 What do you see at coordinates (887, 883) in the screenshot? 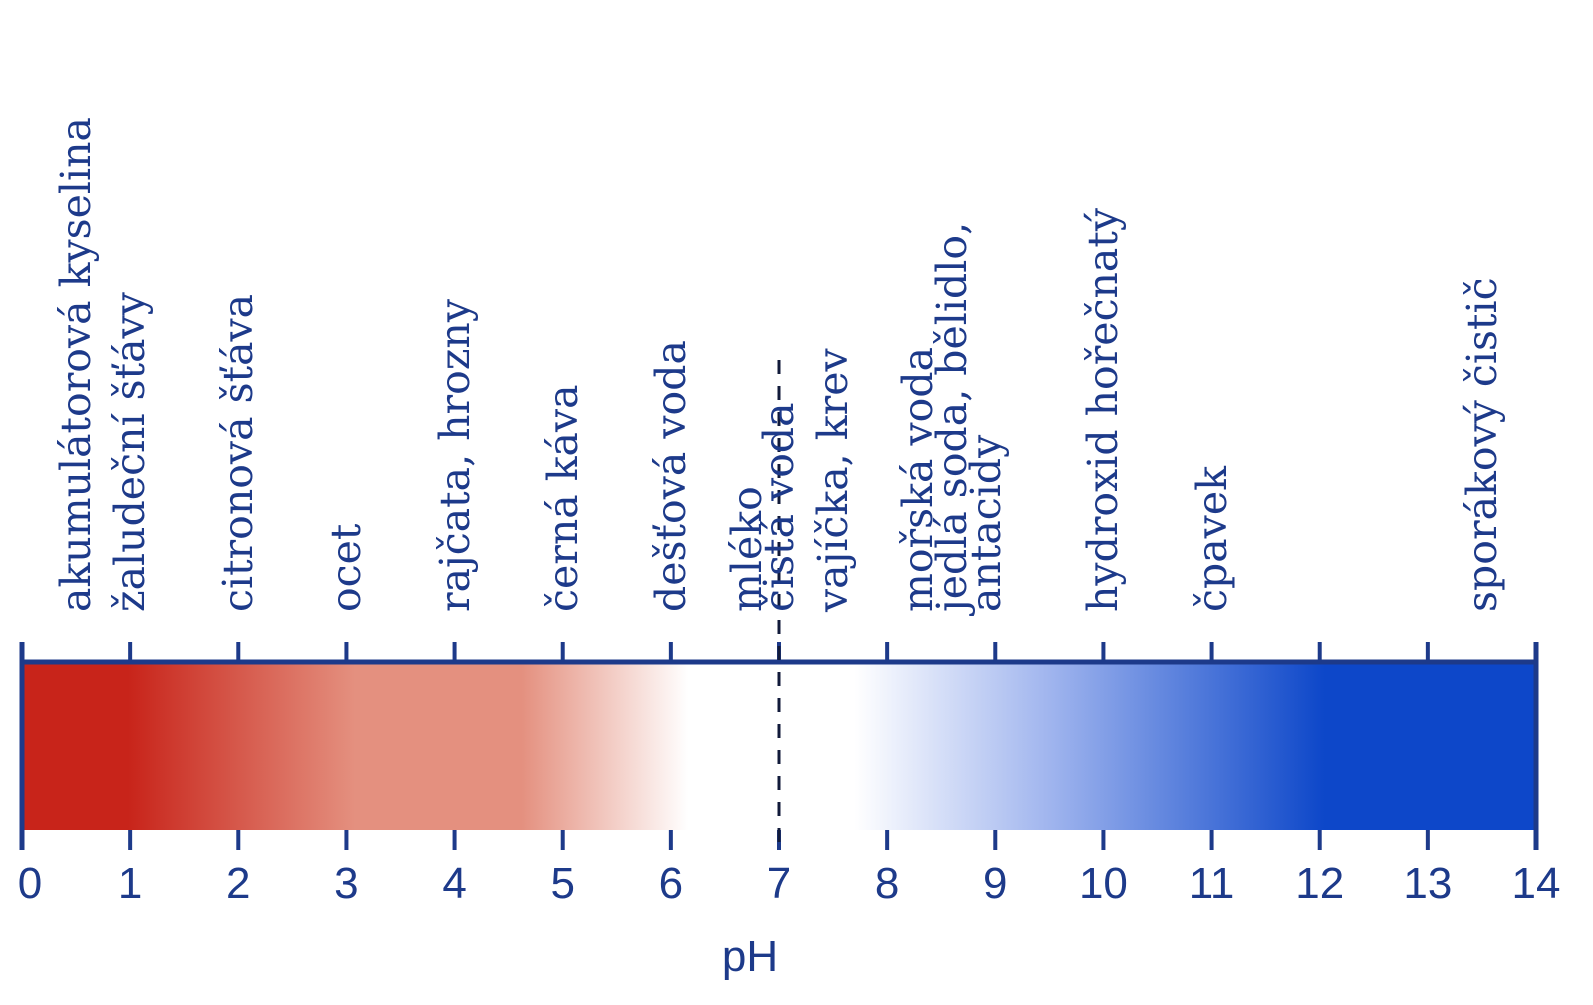
I see `tick-label-8: 8` at bounding box center [887, 883].